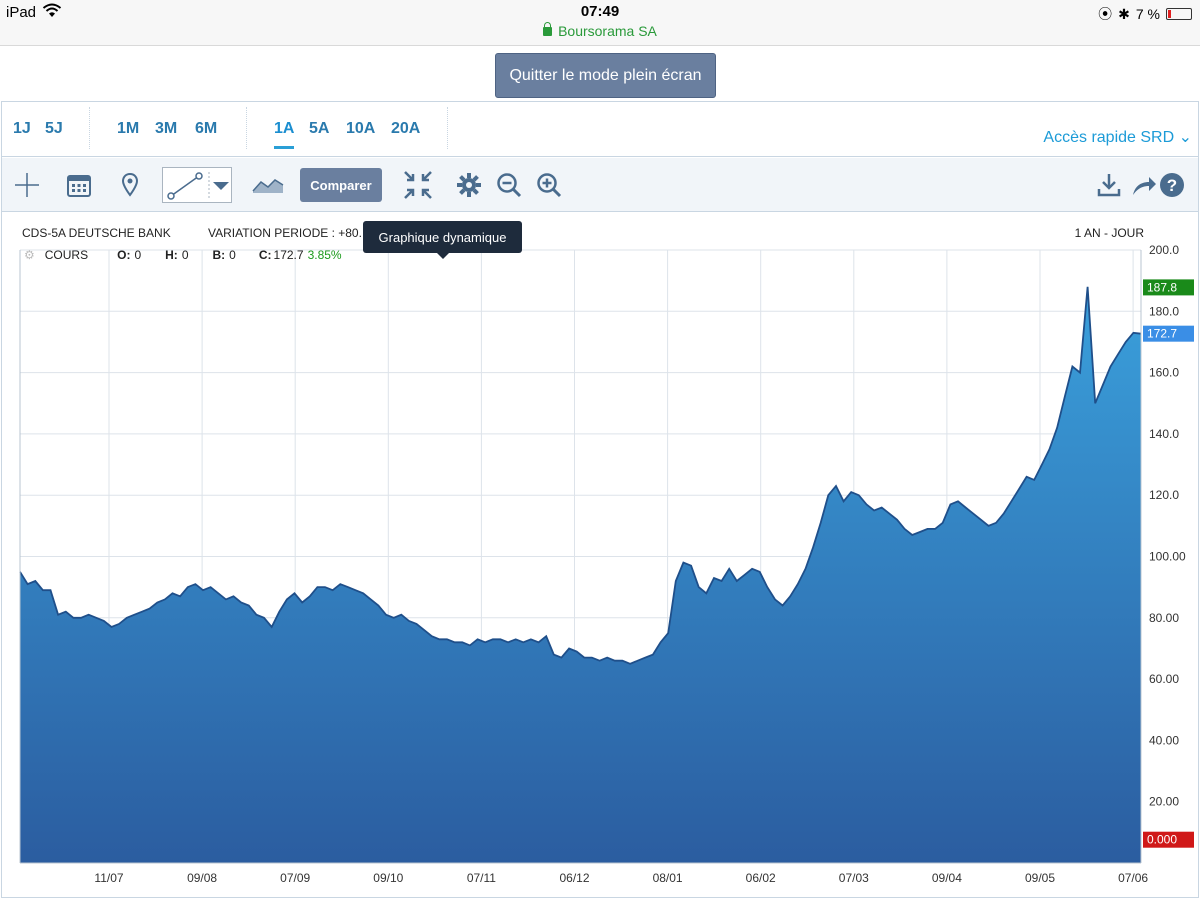 The height and width of the screenshot is (900, 1200). I want to click on period-5j: 5J, so click(54, 128).